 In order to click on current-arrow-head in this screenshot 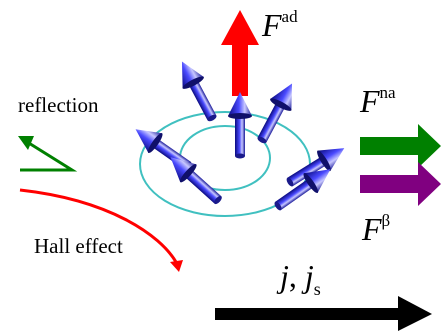, I will do `click(415, 313)`.